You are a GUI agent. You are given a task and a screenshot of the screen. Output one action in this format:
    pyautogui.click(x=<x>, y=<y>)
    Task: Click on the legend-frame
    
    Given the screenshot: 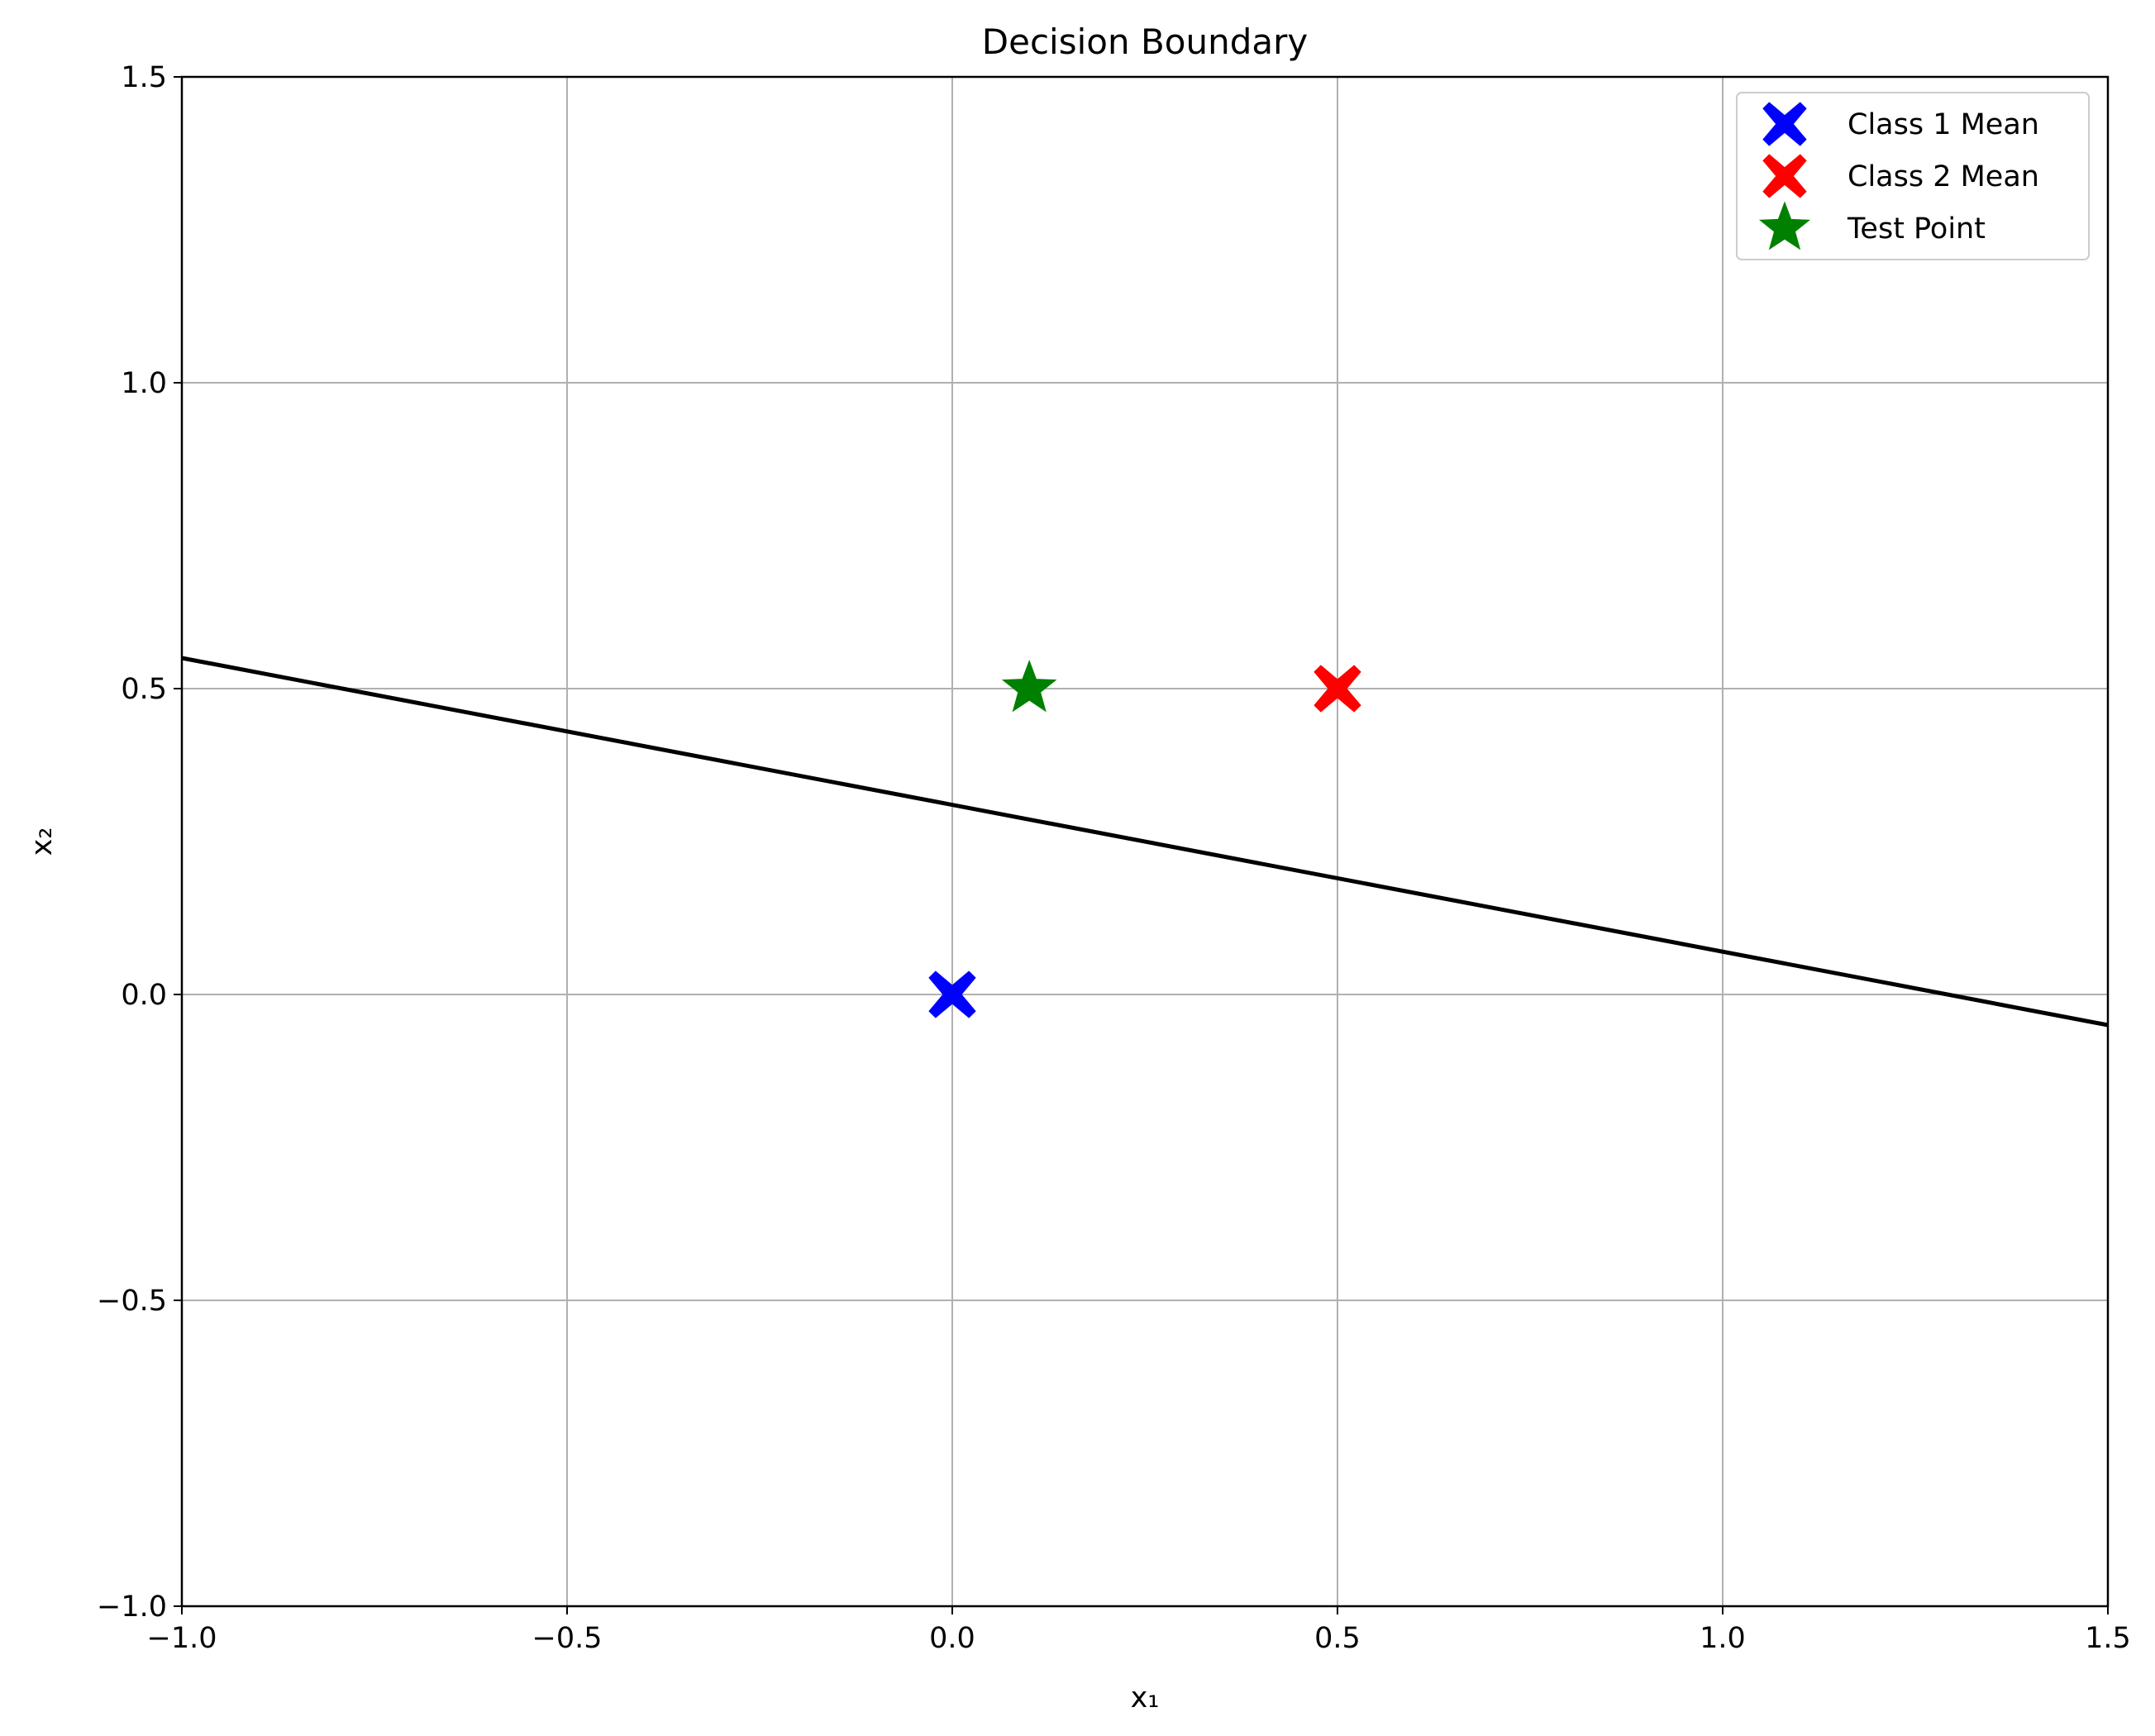 What is the action you would take?
    pyautogui.click(x=1913, y=176)
    